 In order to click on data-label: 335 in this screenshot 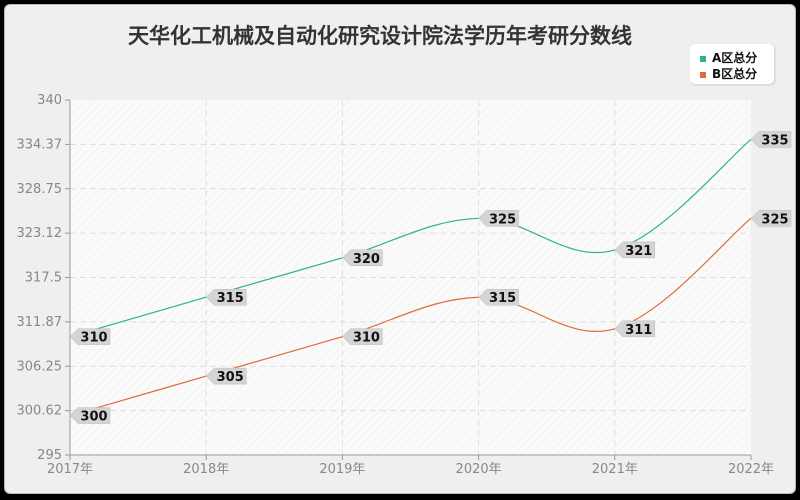, I will do `click(771, 139)`.